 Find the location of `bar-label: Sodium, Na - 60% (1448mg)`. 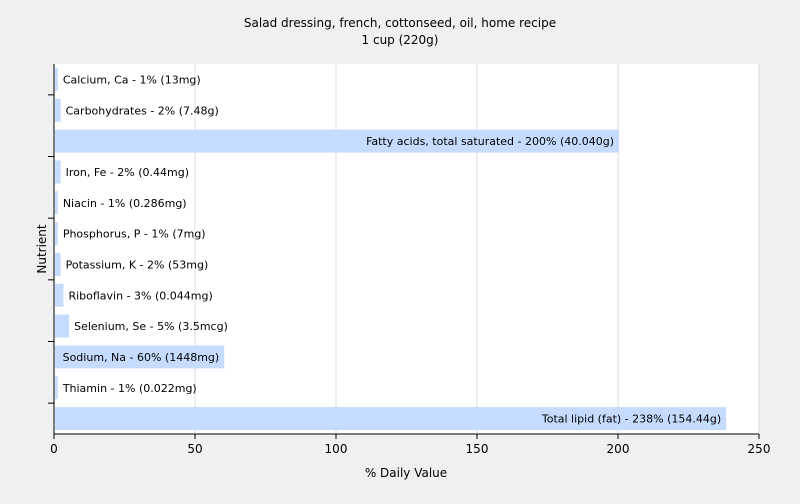

bar-label: Sodium, Na - 60% (1448mg) is located at coordinates (141, 357).